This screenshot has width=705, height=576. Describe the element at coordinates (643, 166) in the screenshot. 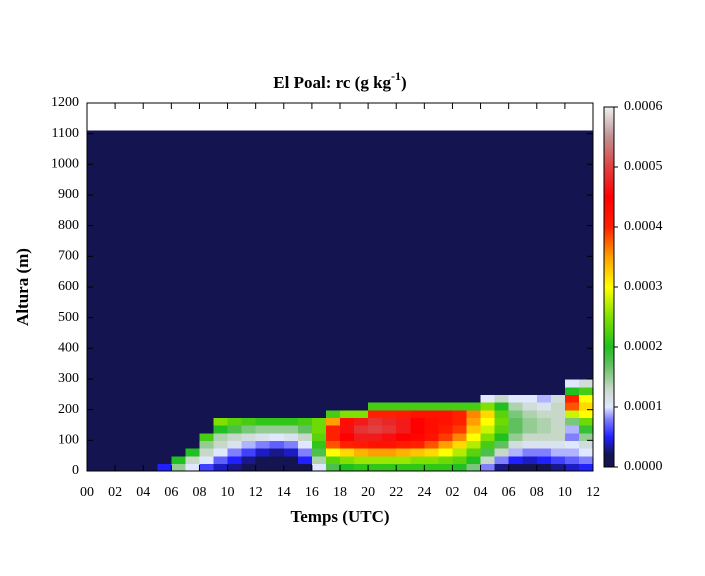

I see `colorbar-tick-label: 0.0005` at that location.